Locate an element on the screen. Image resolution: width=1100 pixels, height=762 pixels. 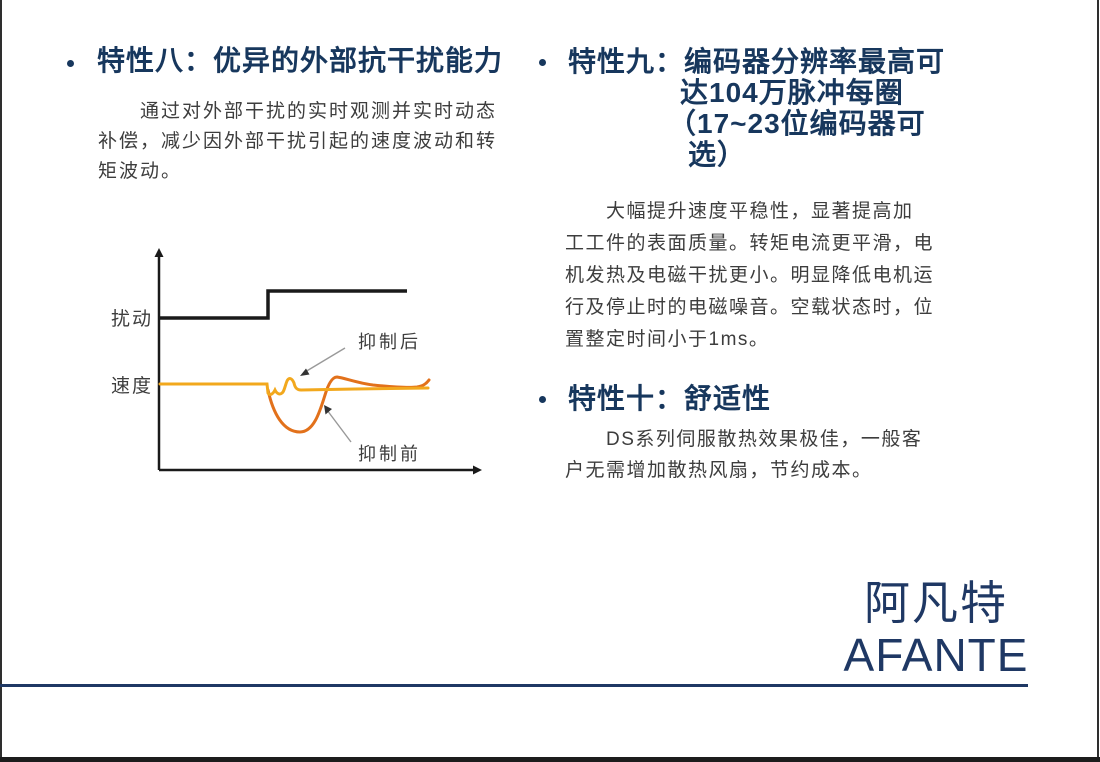
feature9-title-line: 达104万脉冲每圈 is located at coordinates (792, 92).